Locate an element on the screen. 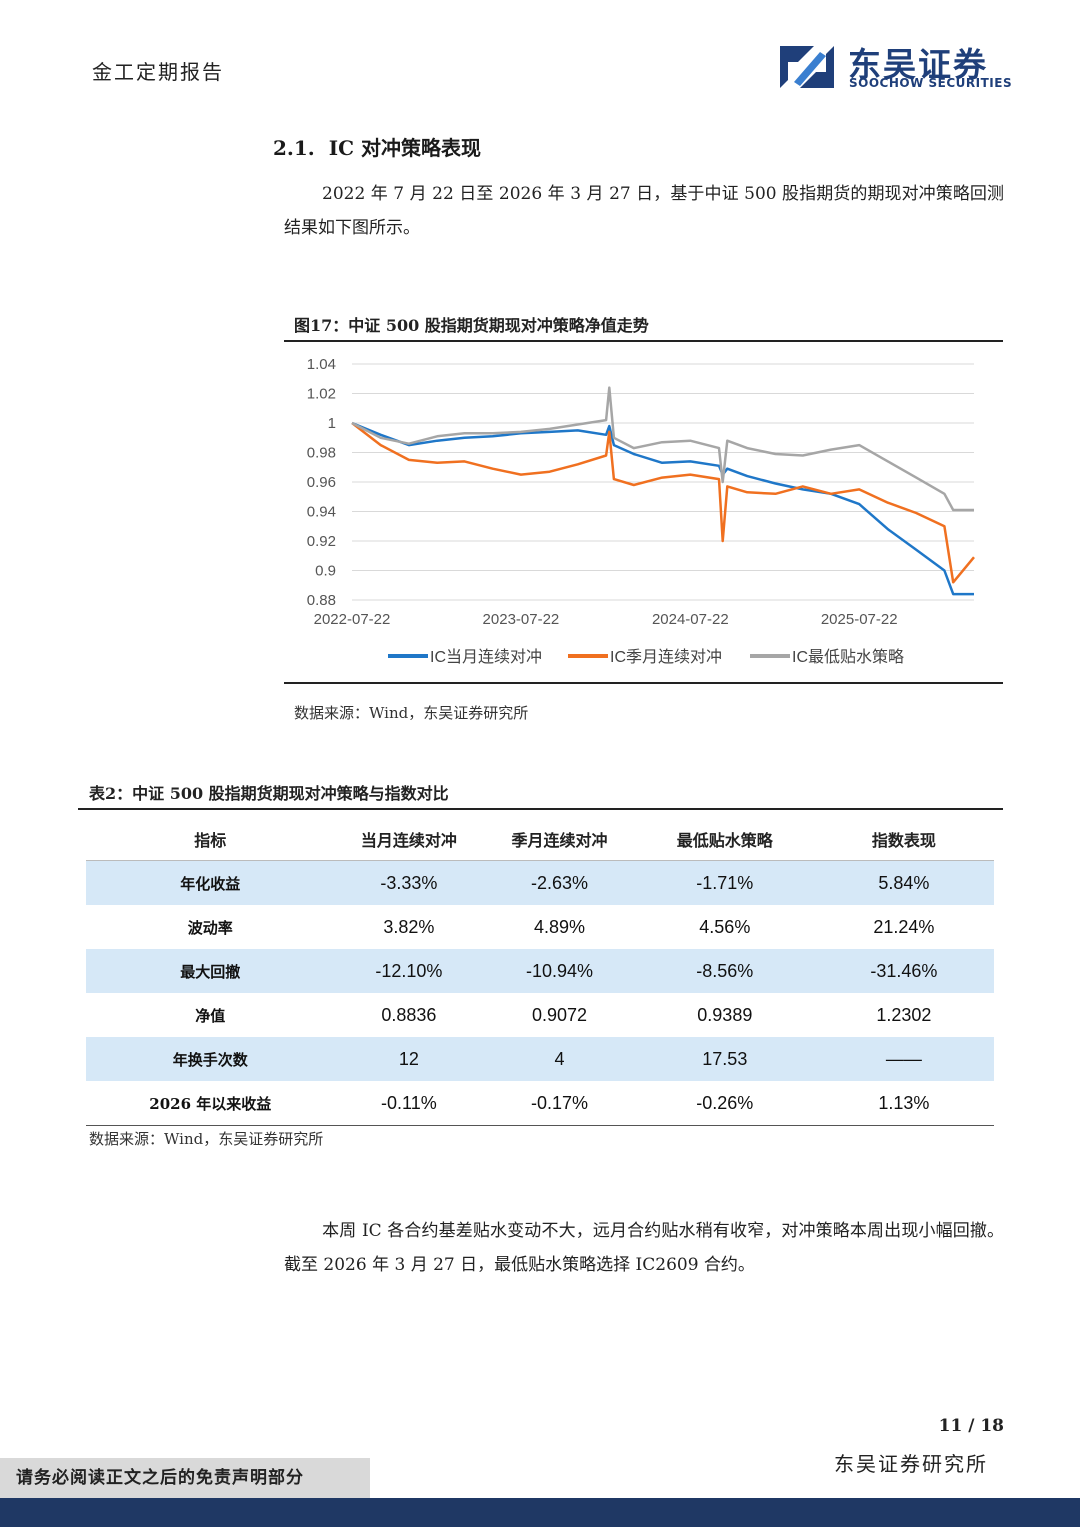 The height and width of the screenshot is (1527, 1080). x-tick-label: 2022-07-22 is located at coordinates (352, 619).